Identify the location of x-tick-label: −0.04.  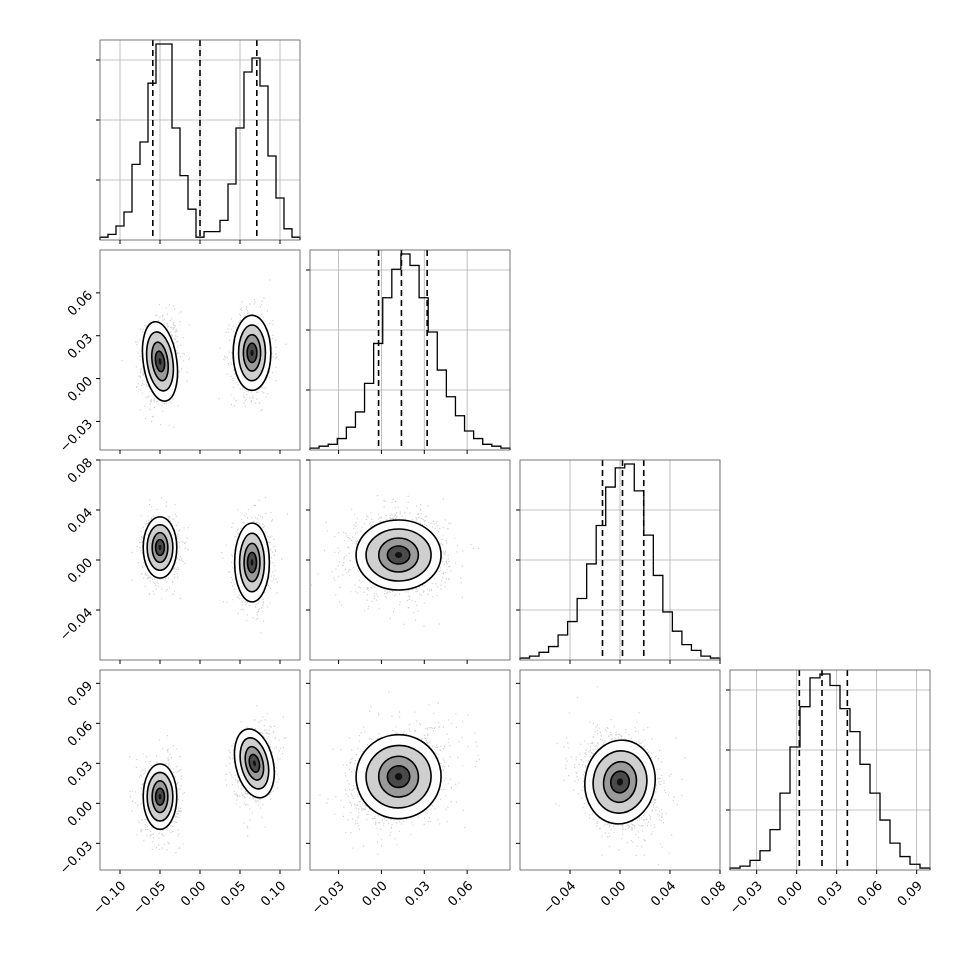
(559, 898).